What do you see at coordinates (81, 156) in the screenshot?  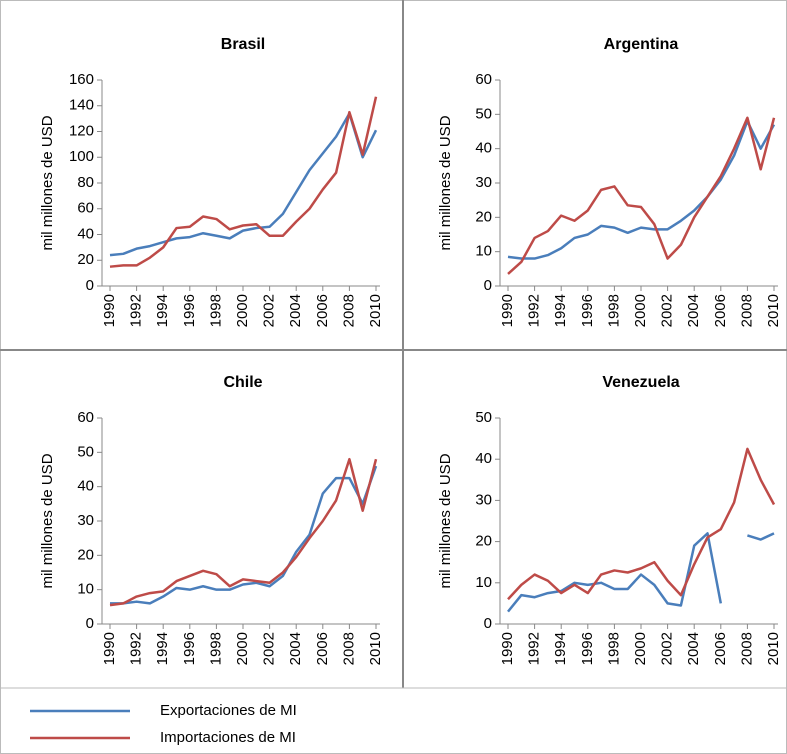 I see `y-tick-label: 100` at bounding box center [81, 156].